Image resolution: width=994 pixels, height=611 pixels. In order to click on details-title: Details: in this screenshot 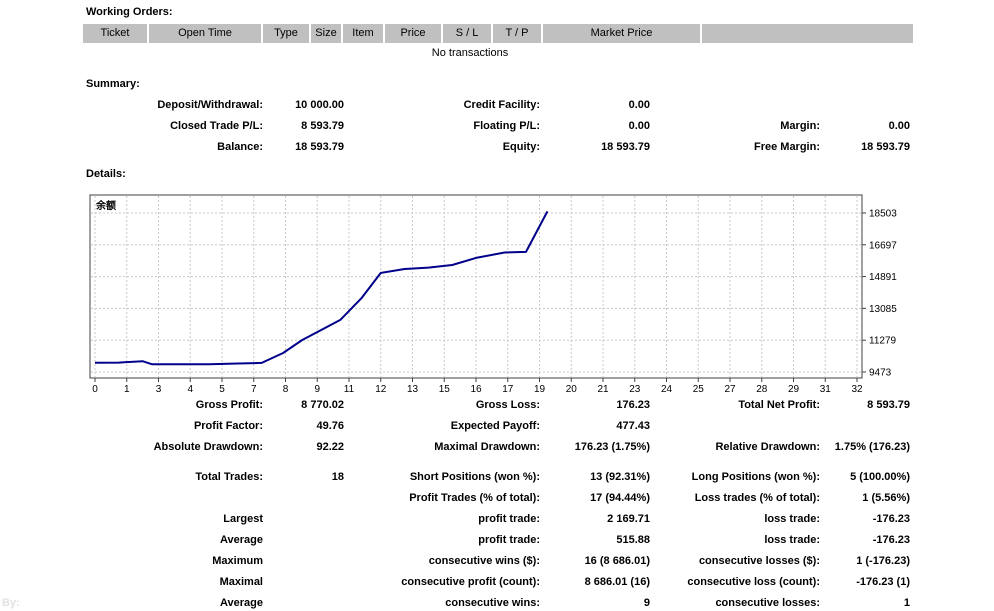, I will do `click(106, 174)`.